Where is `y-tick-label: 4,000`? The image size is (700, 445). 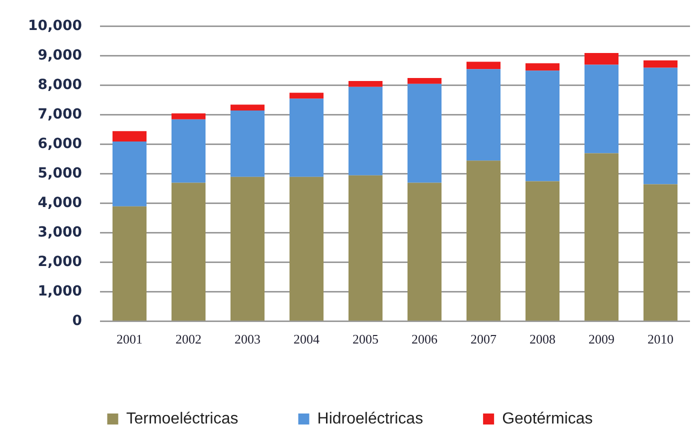 y-tick-label: 4,000 is located at coordinates (60, 203).